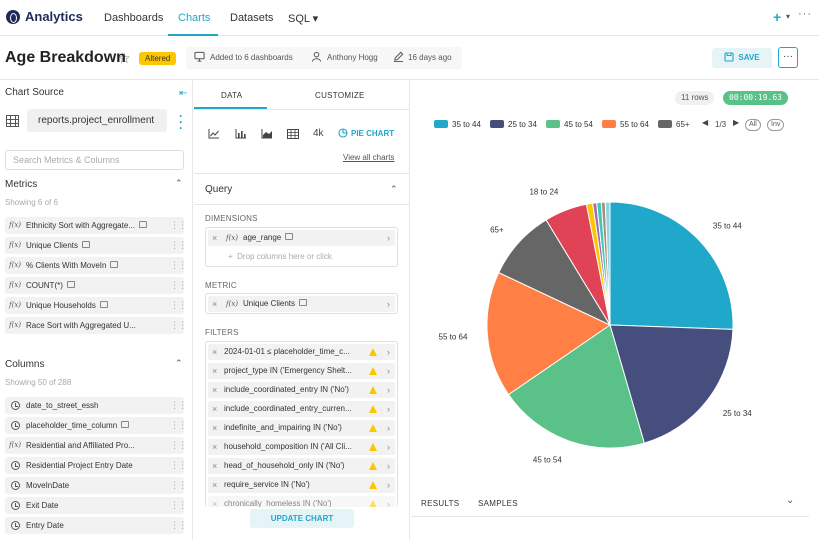 The width and height of the screenshot is (819, 540). I want to click on metric-pill: × f(x) Unique Clients ›, so click(301, 304).